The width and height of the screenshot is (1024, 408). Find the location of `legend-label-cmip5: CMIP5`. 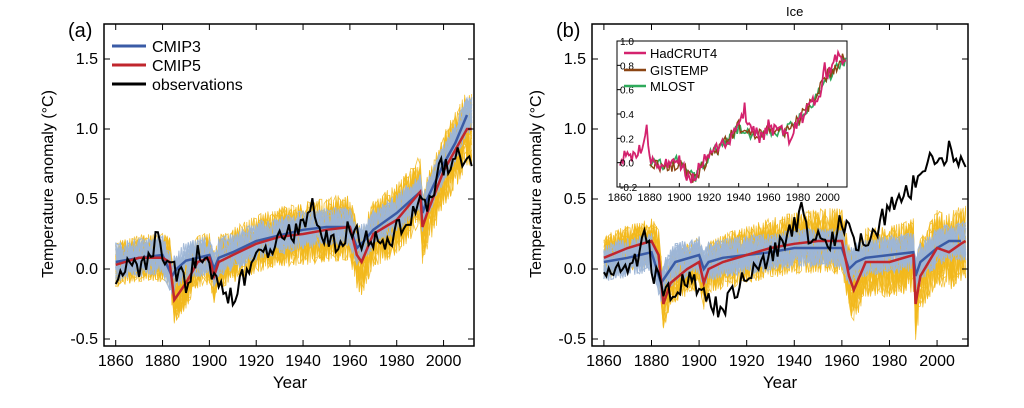

legend-label-cmip5: CMIP5 is located at coordinates (176, 66).